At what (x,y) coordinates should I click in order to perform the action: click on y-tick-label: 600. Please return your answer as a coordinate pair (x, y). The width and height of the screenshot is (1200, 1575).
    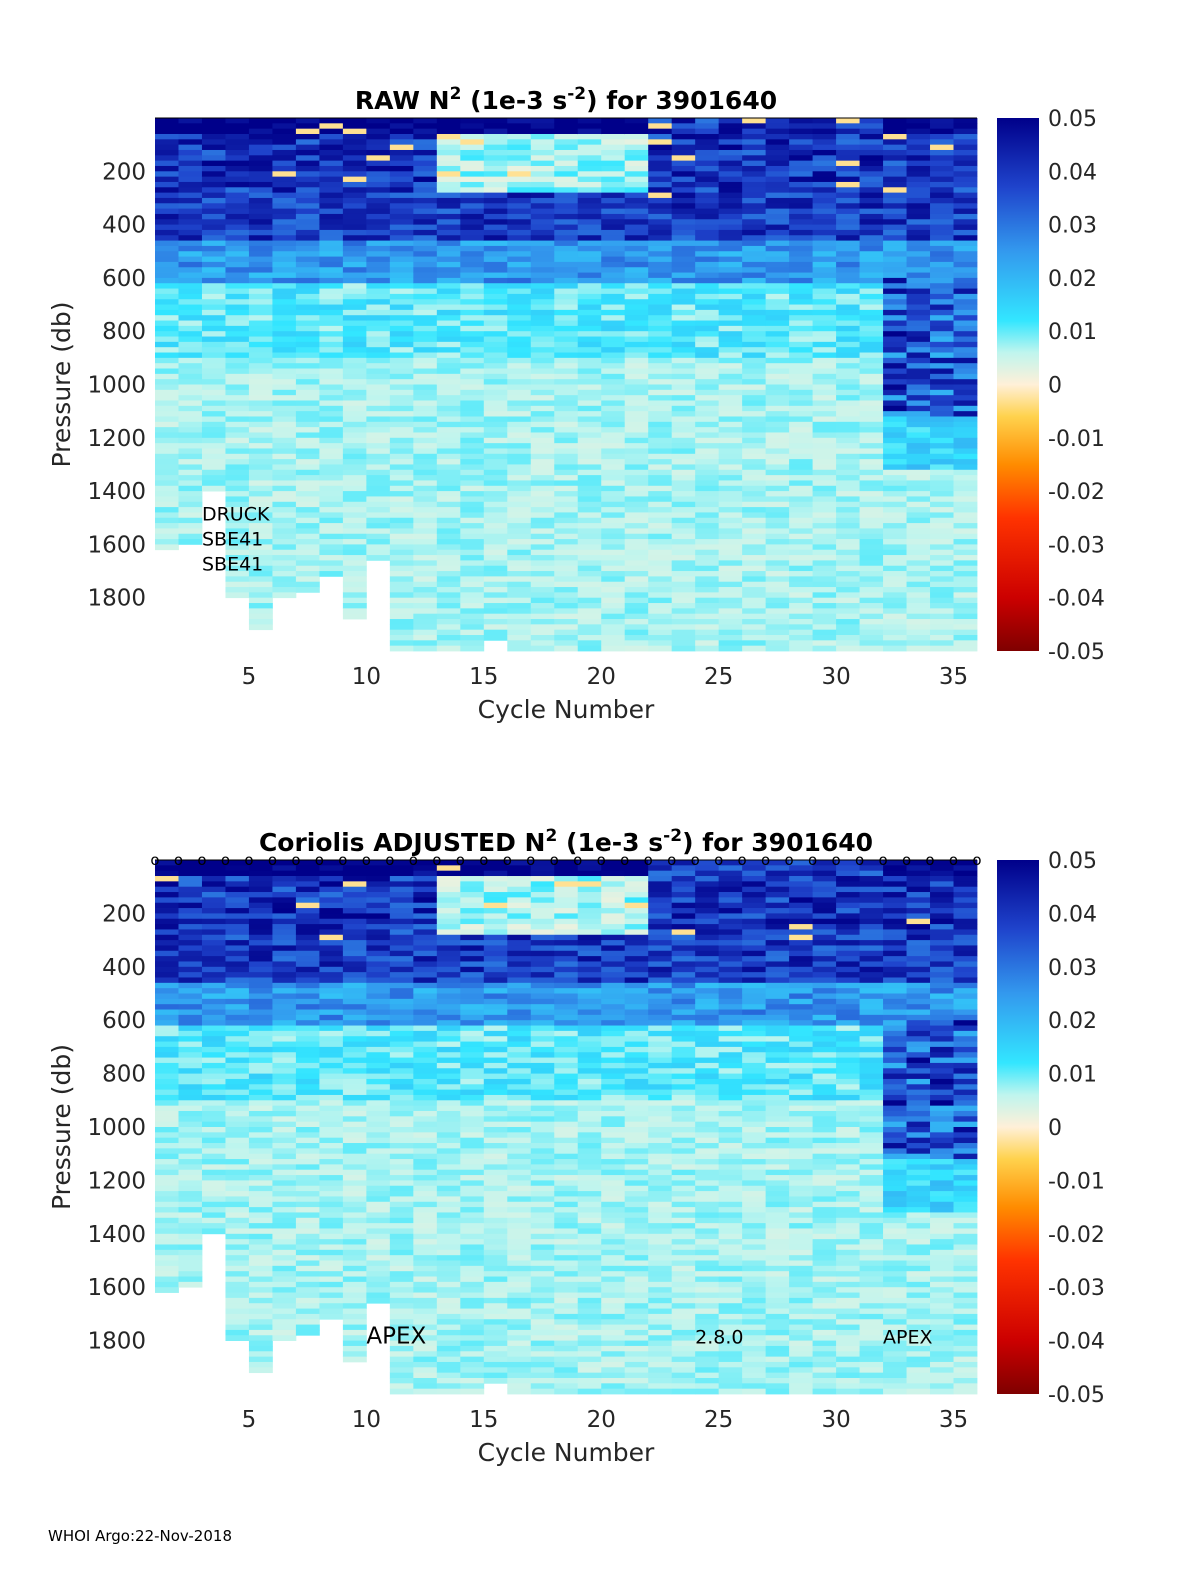
    Looking at the image, I should click on (124, 279).